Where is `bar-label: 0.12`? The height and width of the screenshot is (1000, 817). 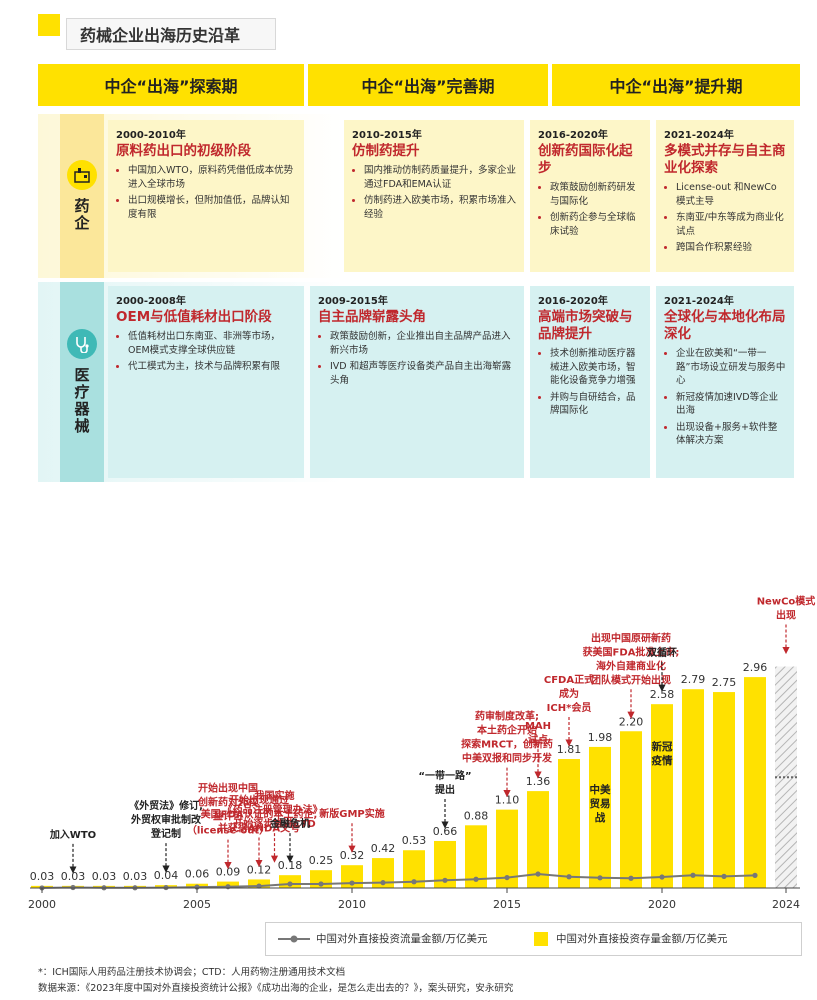
bar-label: 0.12 is located at coordinates (259, 869).